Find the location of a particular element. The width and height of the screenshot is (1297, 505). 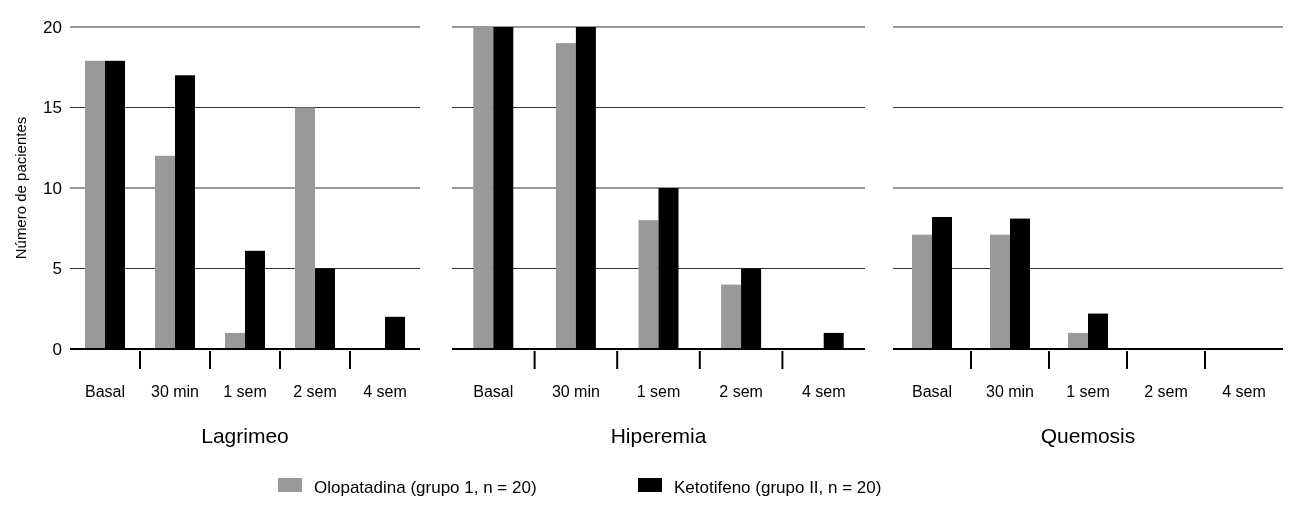

y-tick-label: 10 is located at coordinates (52, 188).